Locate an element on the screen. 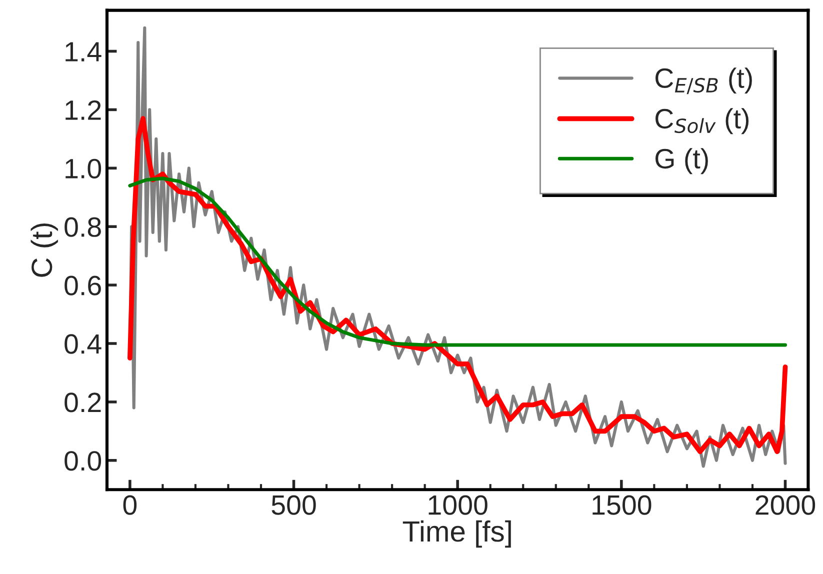  x-axis-title: Time [fs] is located at coordinates (456, 534).